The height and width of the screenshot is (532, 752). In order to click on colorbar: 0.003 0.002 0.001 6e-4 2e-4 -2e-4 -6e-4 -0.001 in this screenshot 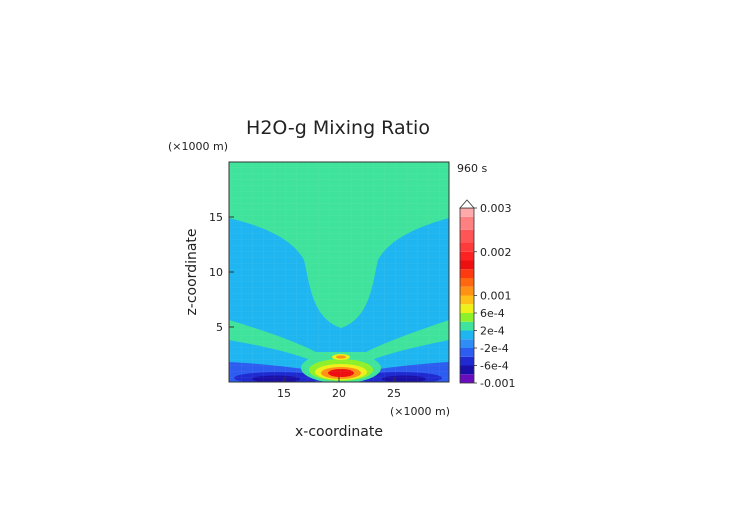, I will do `click(487, 294)`.